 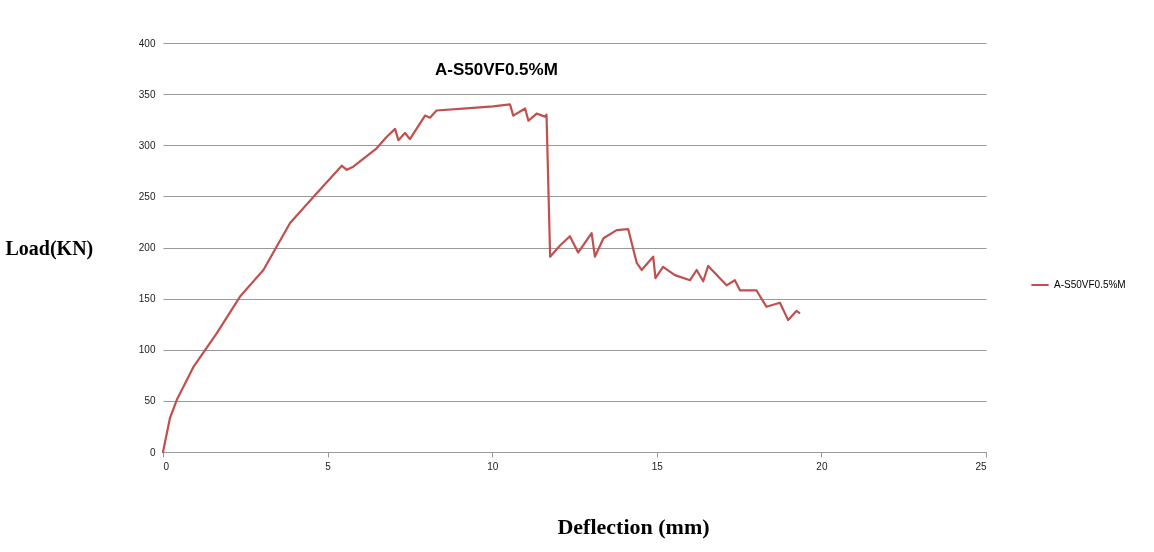 What do you see at coordinates (147, 145) in the screenshot?
I see `y-tick-label: 300` at bounding box center [147, 145].